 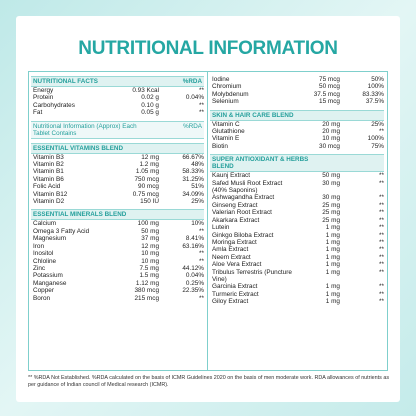 What do you see at coordinates (297, 94) in the screenshot?
I see `table-row: Molybdenum 37.5 mcg 83.33%` at bounding box center [297, 94].